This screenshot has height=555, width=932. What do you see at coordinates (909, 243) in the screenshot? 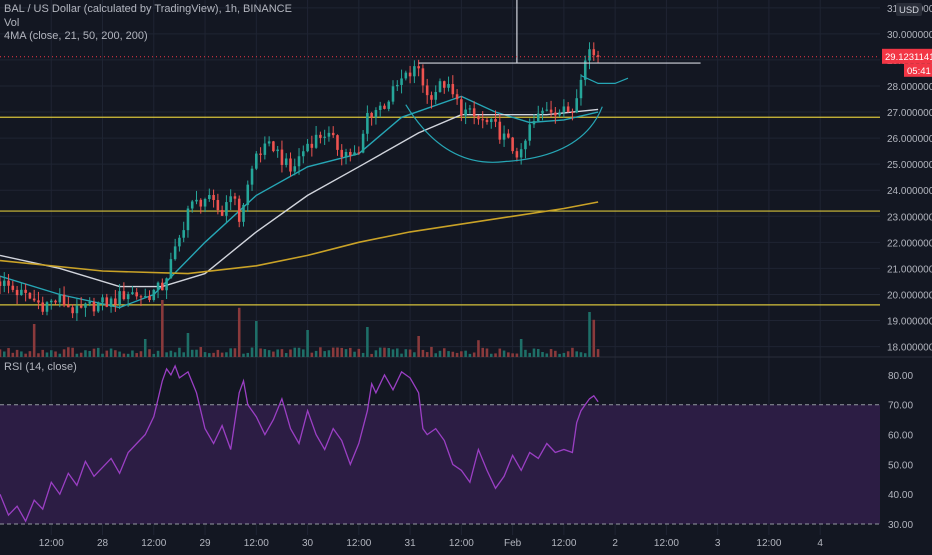
I see `price-tick-label: 22.0000000` at bounding box center [909, 243].